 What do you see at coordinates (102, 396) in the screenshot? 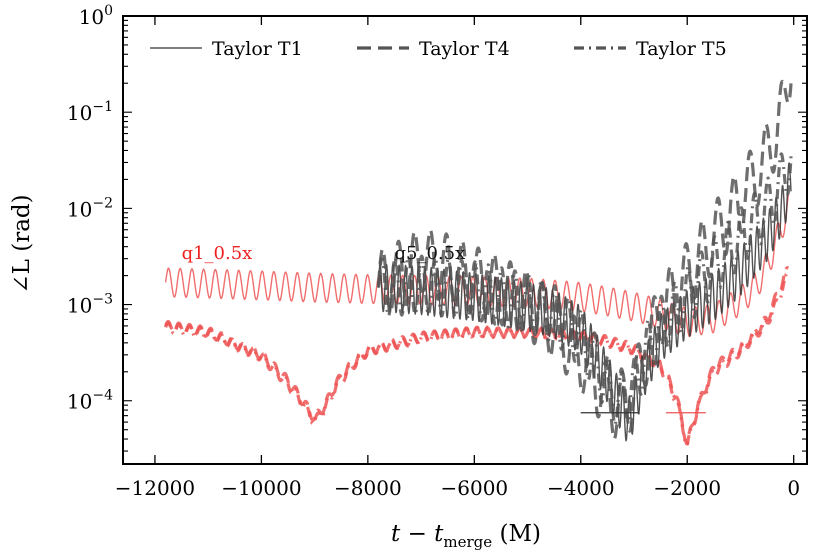
I see `y-tick-label-exponent: −4` at bounding box center [102, 396].